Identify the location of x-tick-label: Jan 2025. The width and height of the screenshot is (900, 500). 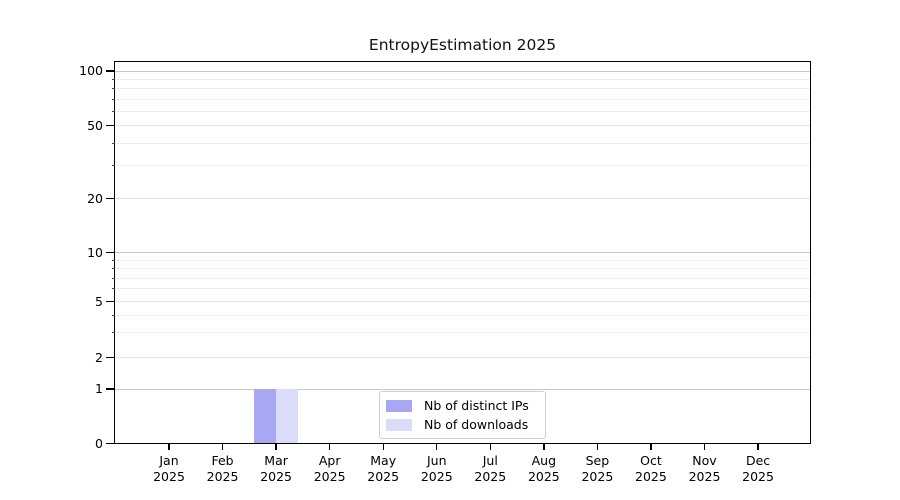
(169, 469).